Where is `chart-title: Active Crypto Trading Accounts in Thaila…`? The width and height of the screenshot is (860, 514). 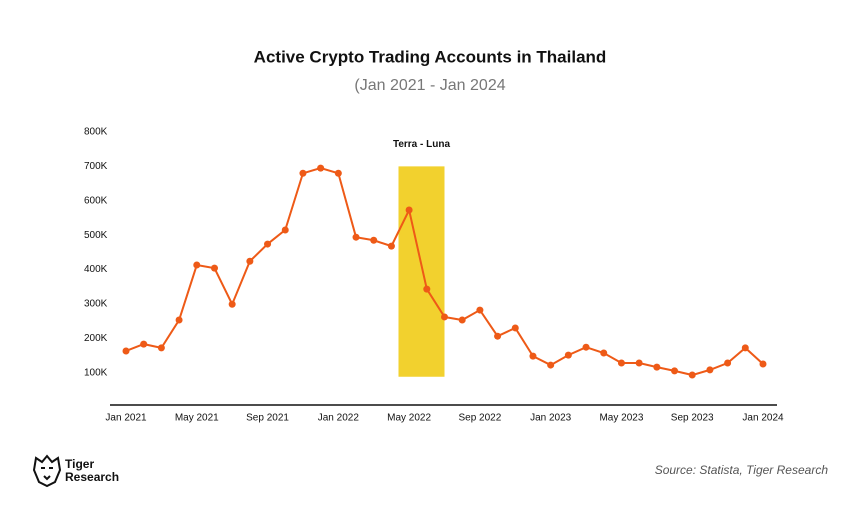 chart-title: Active Crypto Trading Accounts in Thaila… is located at coordinates (430, 56).